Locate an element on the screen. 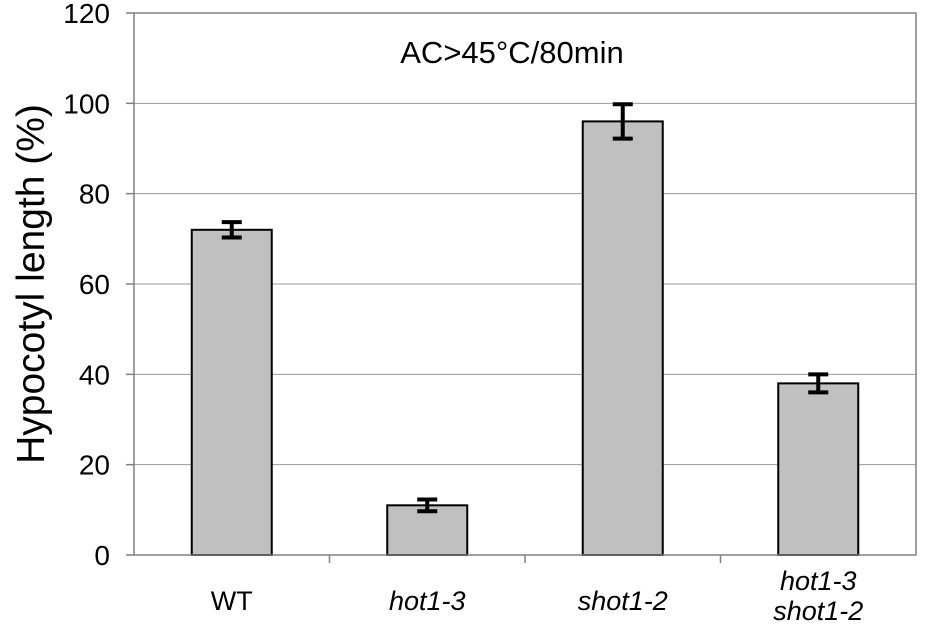 This screenshot has width=929, height=637. y-tick-label: 60 is located at coordinates (94, 284).